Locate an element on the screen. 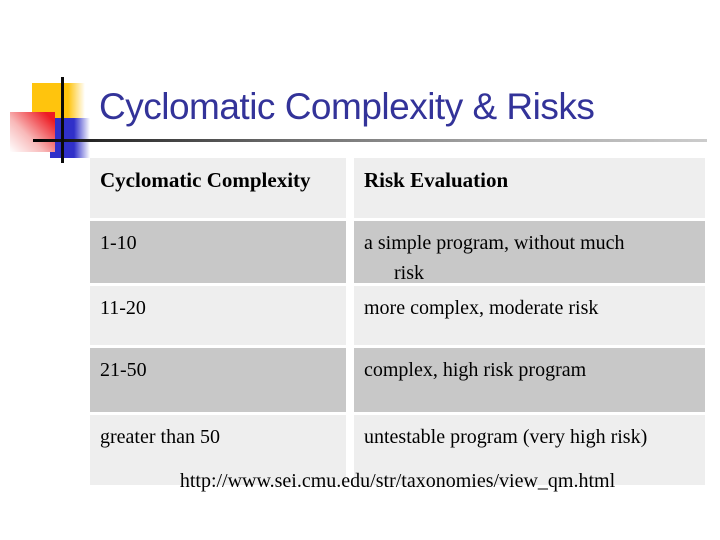 The image size is (720, 540). risk-text-line: a simple program, without much is located at coordinates (494, 243).